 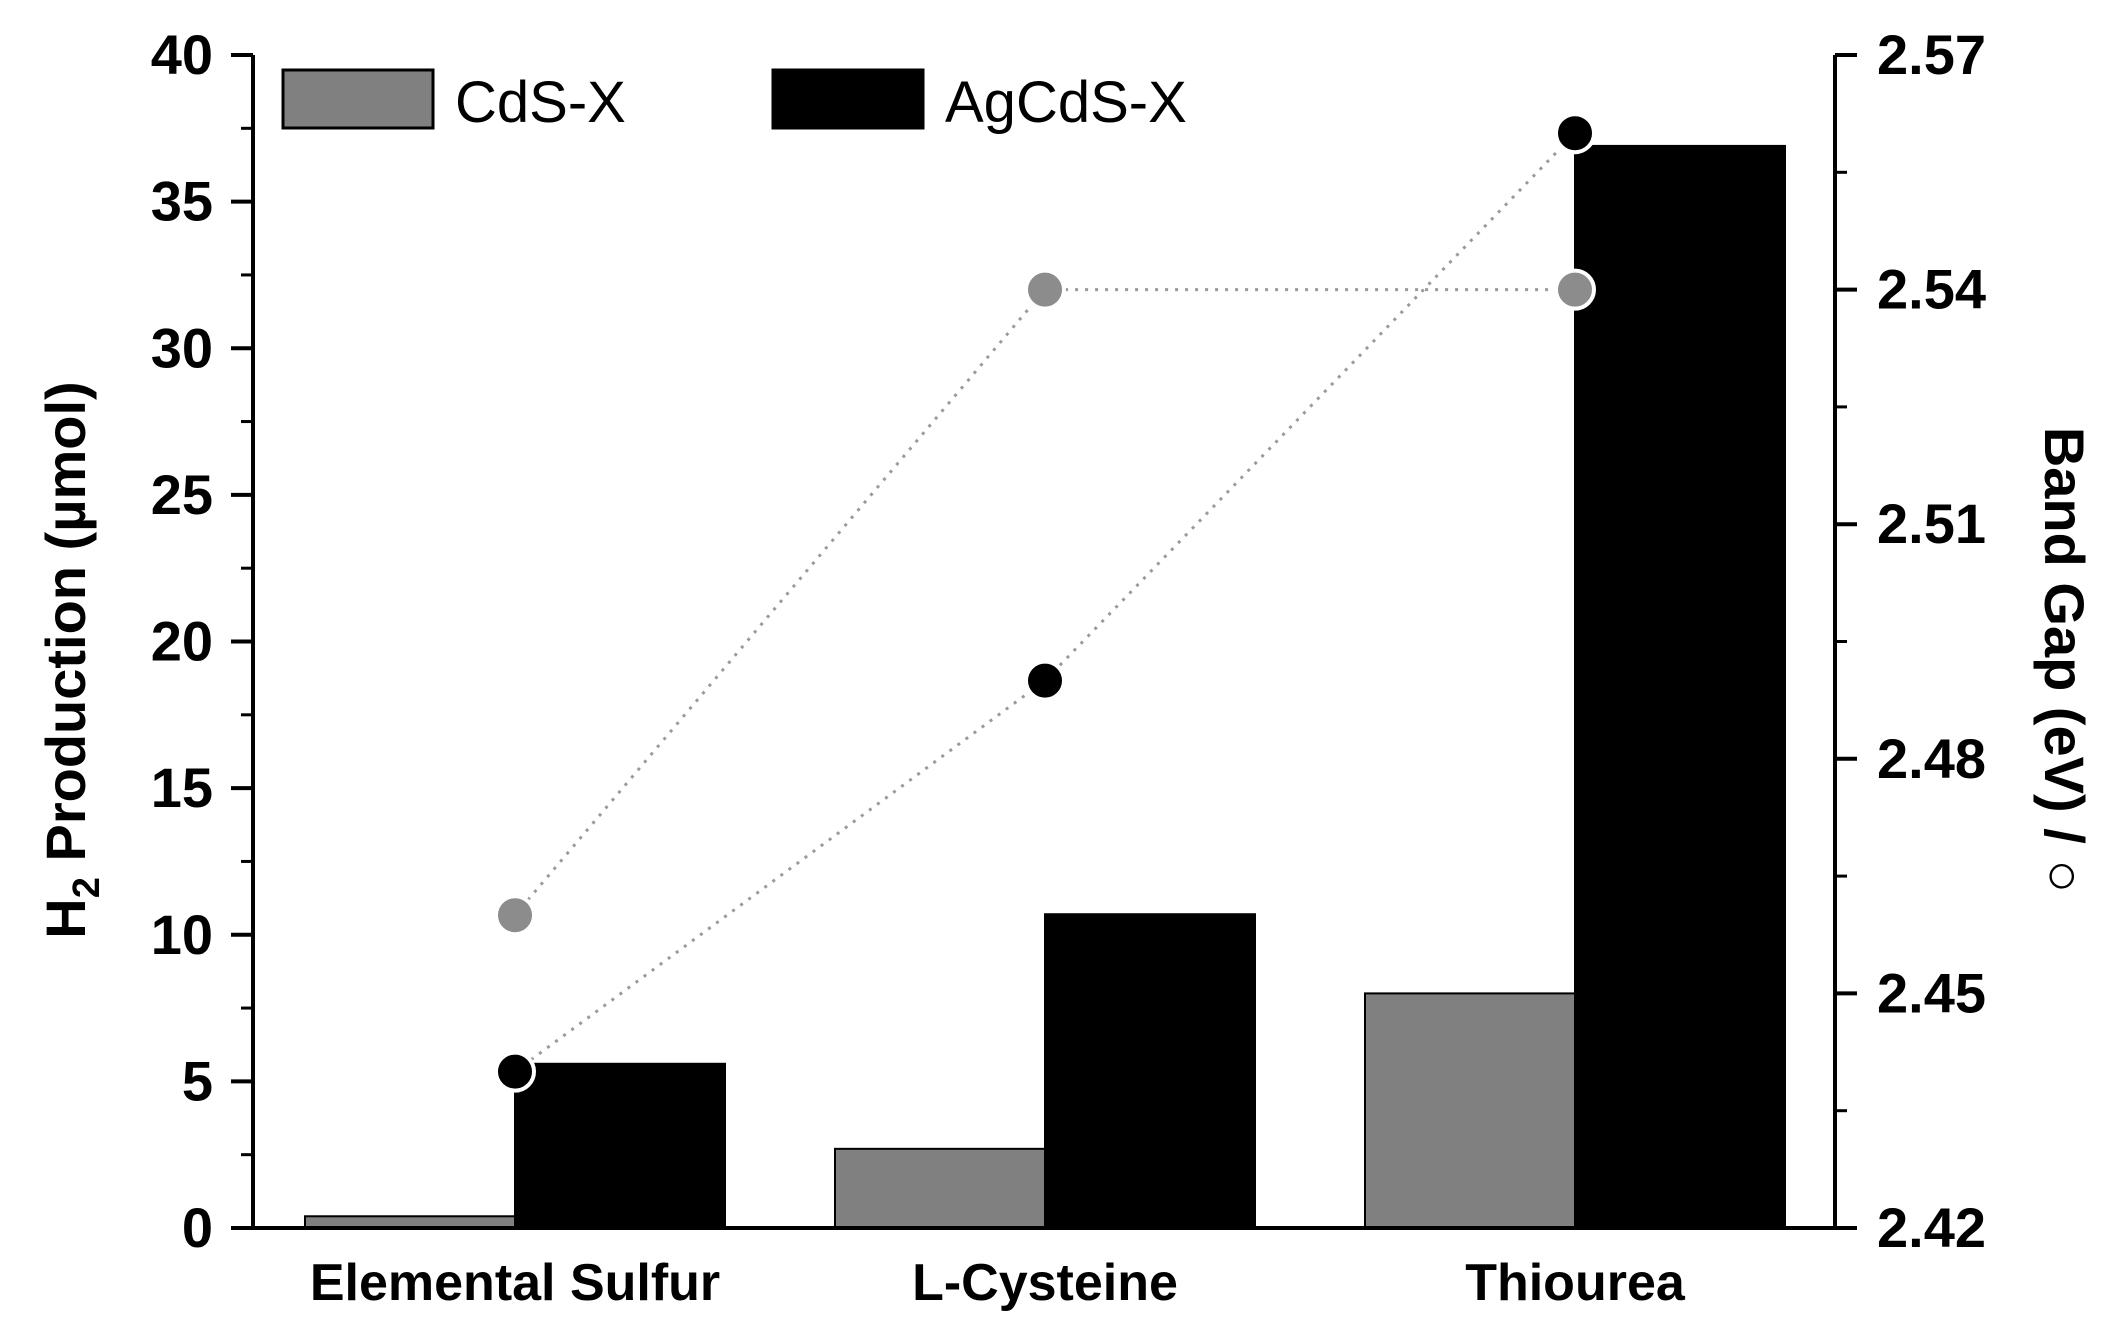 I want to click on legend-label-agcds: AgCdS-X, so click(x=1066, y=102).